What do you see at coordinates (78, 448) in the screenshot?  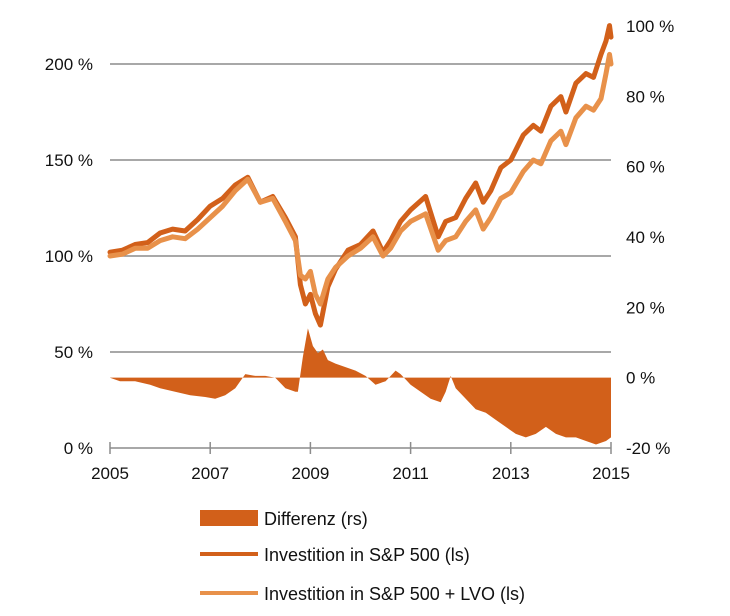 I see `y-left-tick-label-0: 0 %` at bounding box center [78, 448].